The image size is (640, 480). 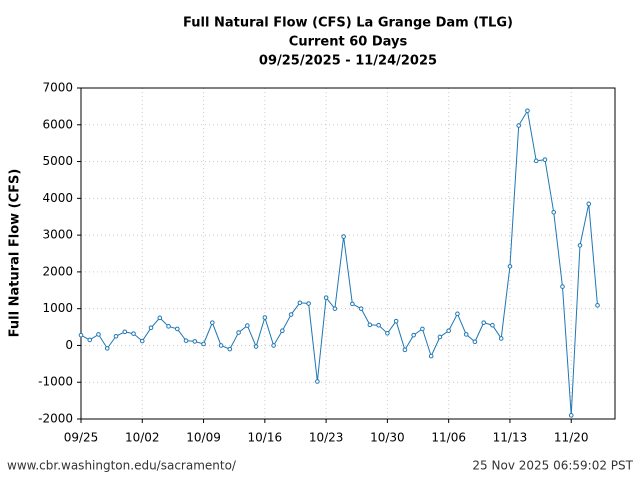 I want to click on x-tick-label: 11/20, so click(x=571, y=438).